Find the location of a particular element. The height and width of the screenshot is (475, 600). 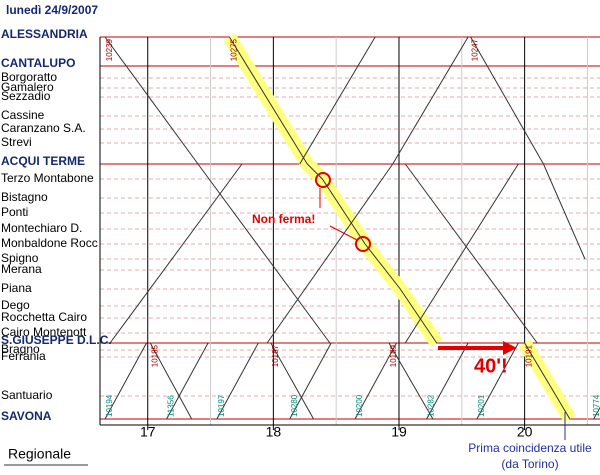

station-label: Sezzadio is located at coordinates (26, 96).